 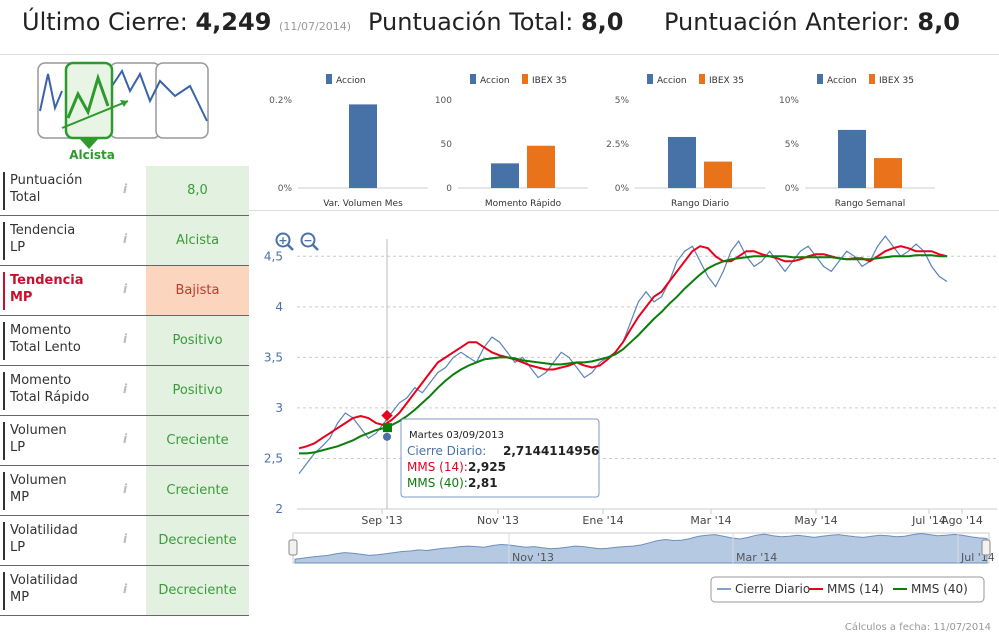 What do you see at coordinates (60, 191) in the screenshot?
I see `indicator-label: Puntuación Total` at bounding box center [60, 191].